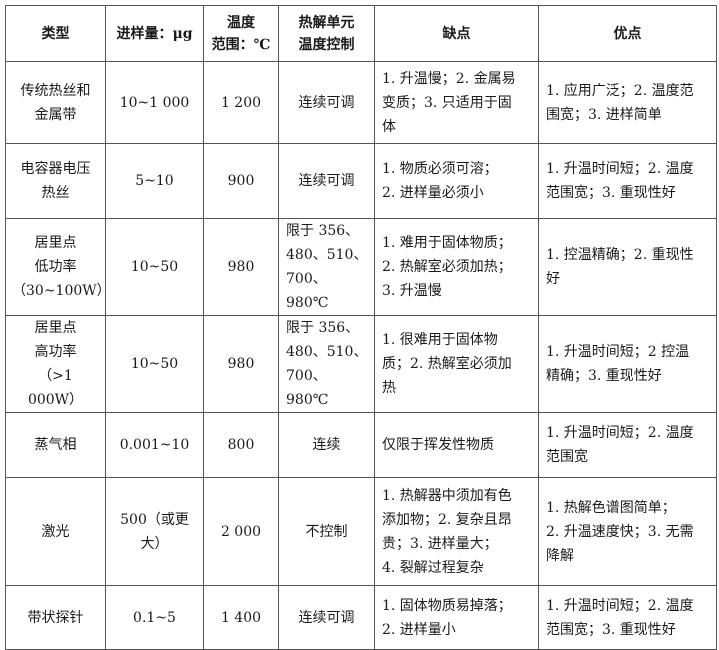 This screenshot has height=650, width=719. I want to click on cell-sample-amount: 500（或更 大）, so click(154, 531).